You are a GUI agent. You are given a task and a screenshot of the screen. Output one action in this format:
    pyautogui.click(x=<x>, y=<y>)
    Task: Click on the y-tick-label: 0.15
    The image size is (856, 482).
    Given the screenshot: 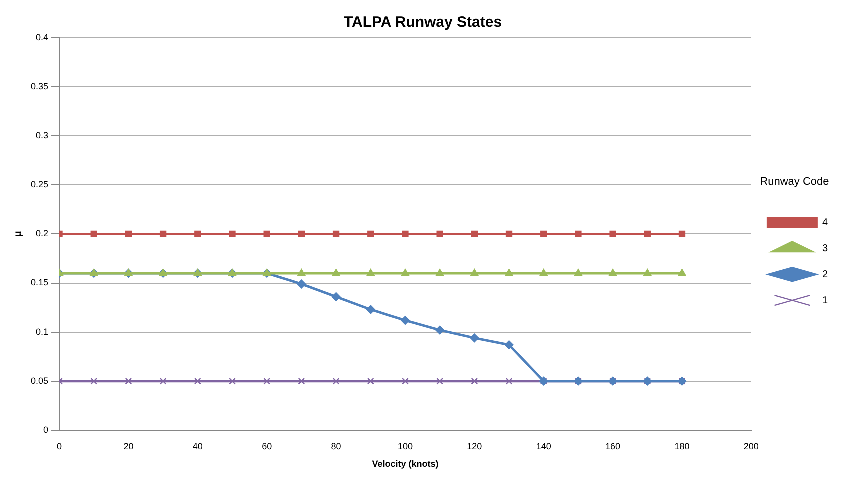 What is the action you would take?
    pyautogui.click(x=39, y=283)
    